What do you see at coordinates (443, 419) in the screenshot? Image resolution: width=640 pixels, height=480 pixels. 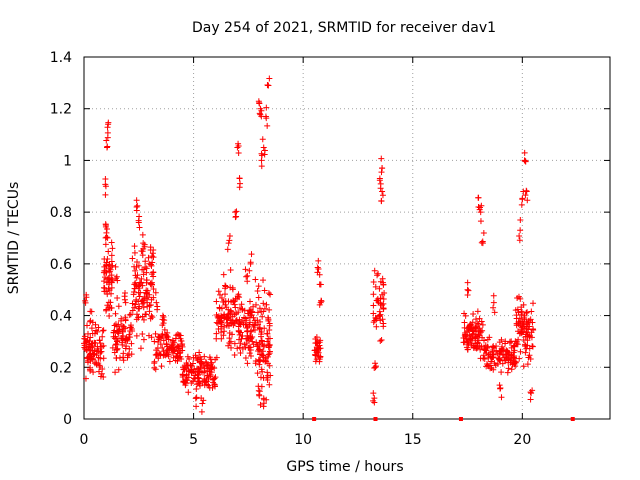 I see `zero-markers` at bounding box center [443, 419].